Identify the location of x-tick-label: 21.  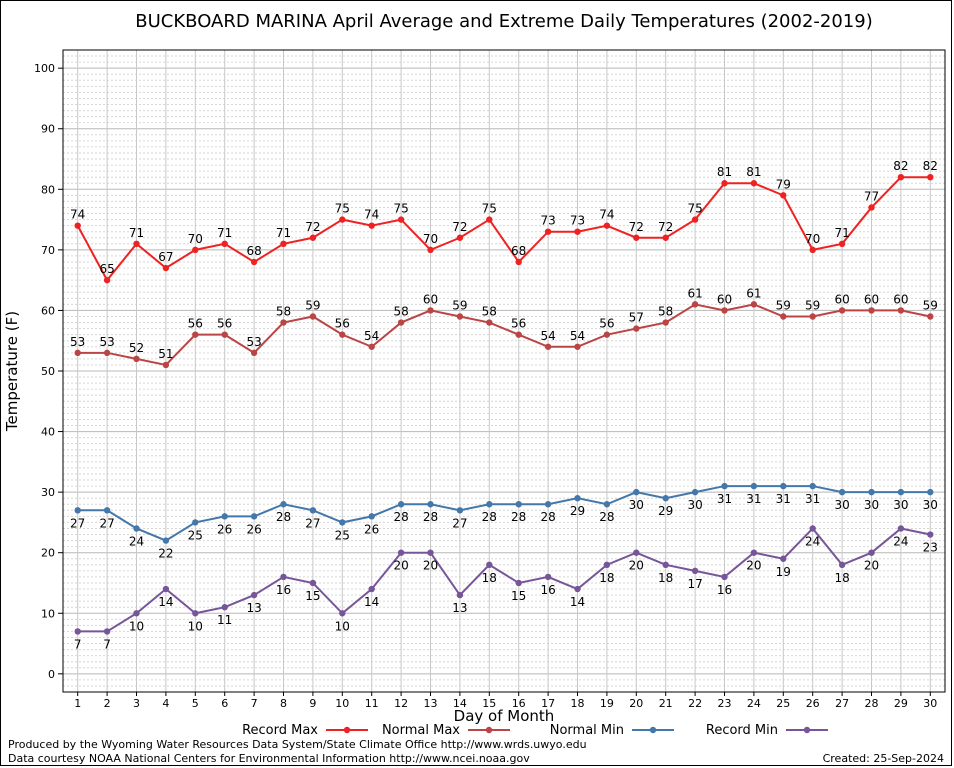
(666, 703).